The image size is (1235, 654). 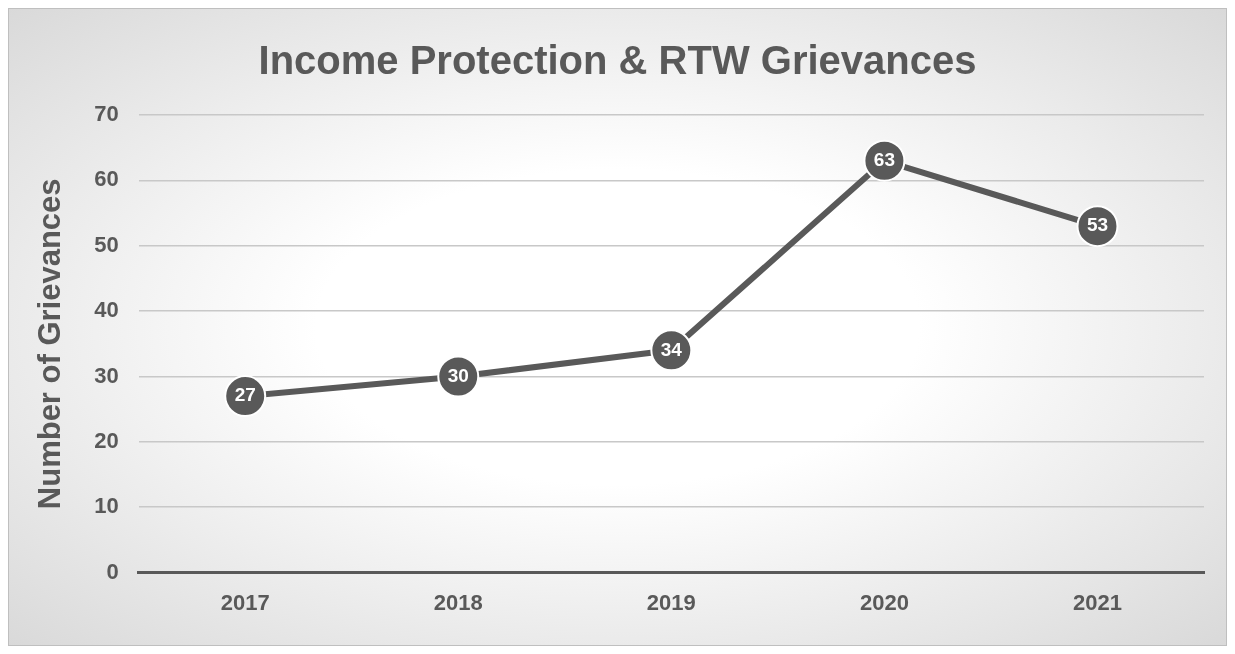 What do you see at coordinates (245, 602) in the screenshot?
I see `x-tick-label: 2017` at bounding box center [245, 602].